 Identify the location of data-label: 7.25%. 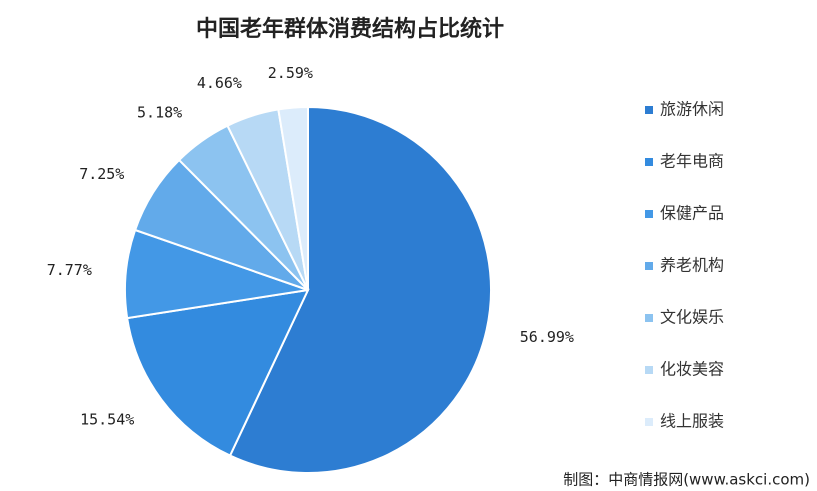
(101, 174).